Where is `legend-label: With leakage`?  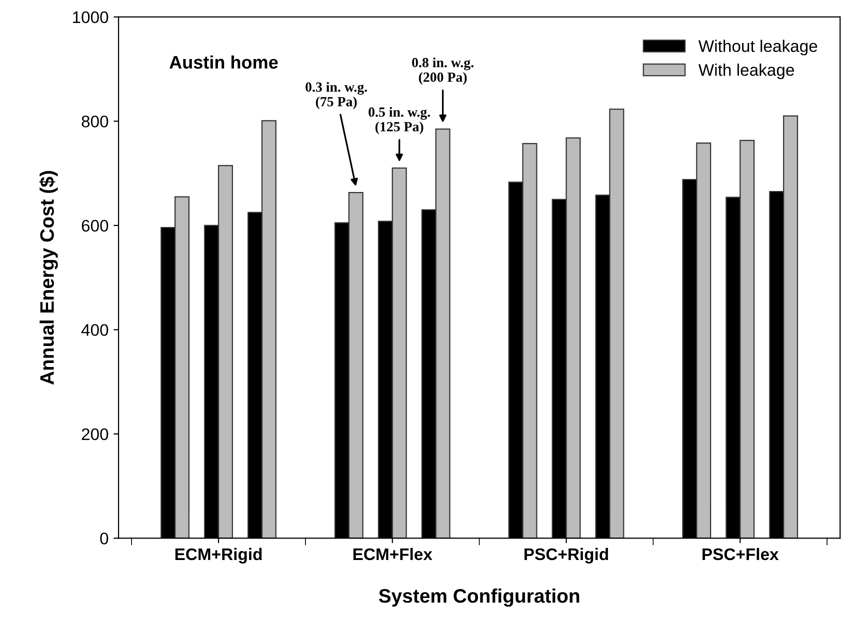
legend-label: With leakage is located at coordinates (746, 72).